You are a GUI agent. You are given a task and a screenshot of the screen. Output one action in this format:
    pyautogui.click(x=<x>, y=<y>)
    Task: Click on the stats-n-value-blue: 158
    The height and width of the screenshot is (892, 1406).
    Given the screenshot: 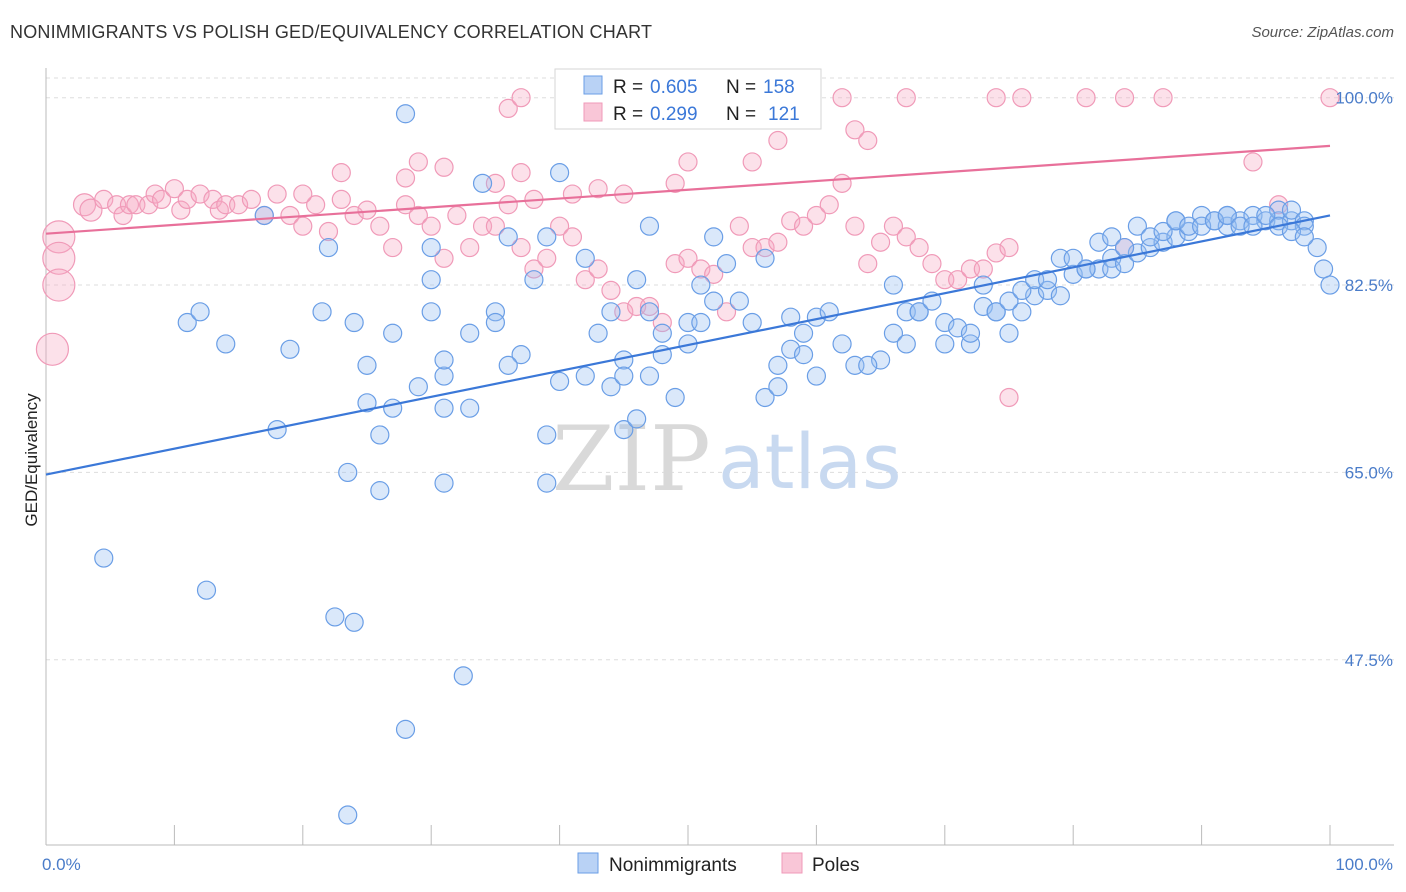 What is the action you would take?
    pyautogui.click(x=779, y=87)
    